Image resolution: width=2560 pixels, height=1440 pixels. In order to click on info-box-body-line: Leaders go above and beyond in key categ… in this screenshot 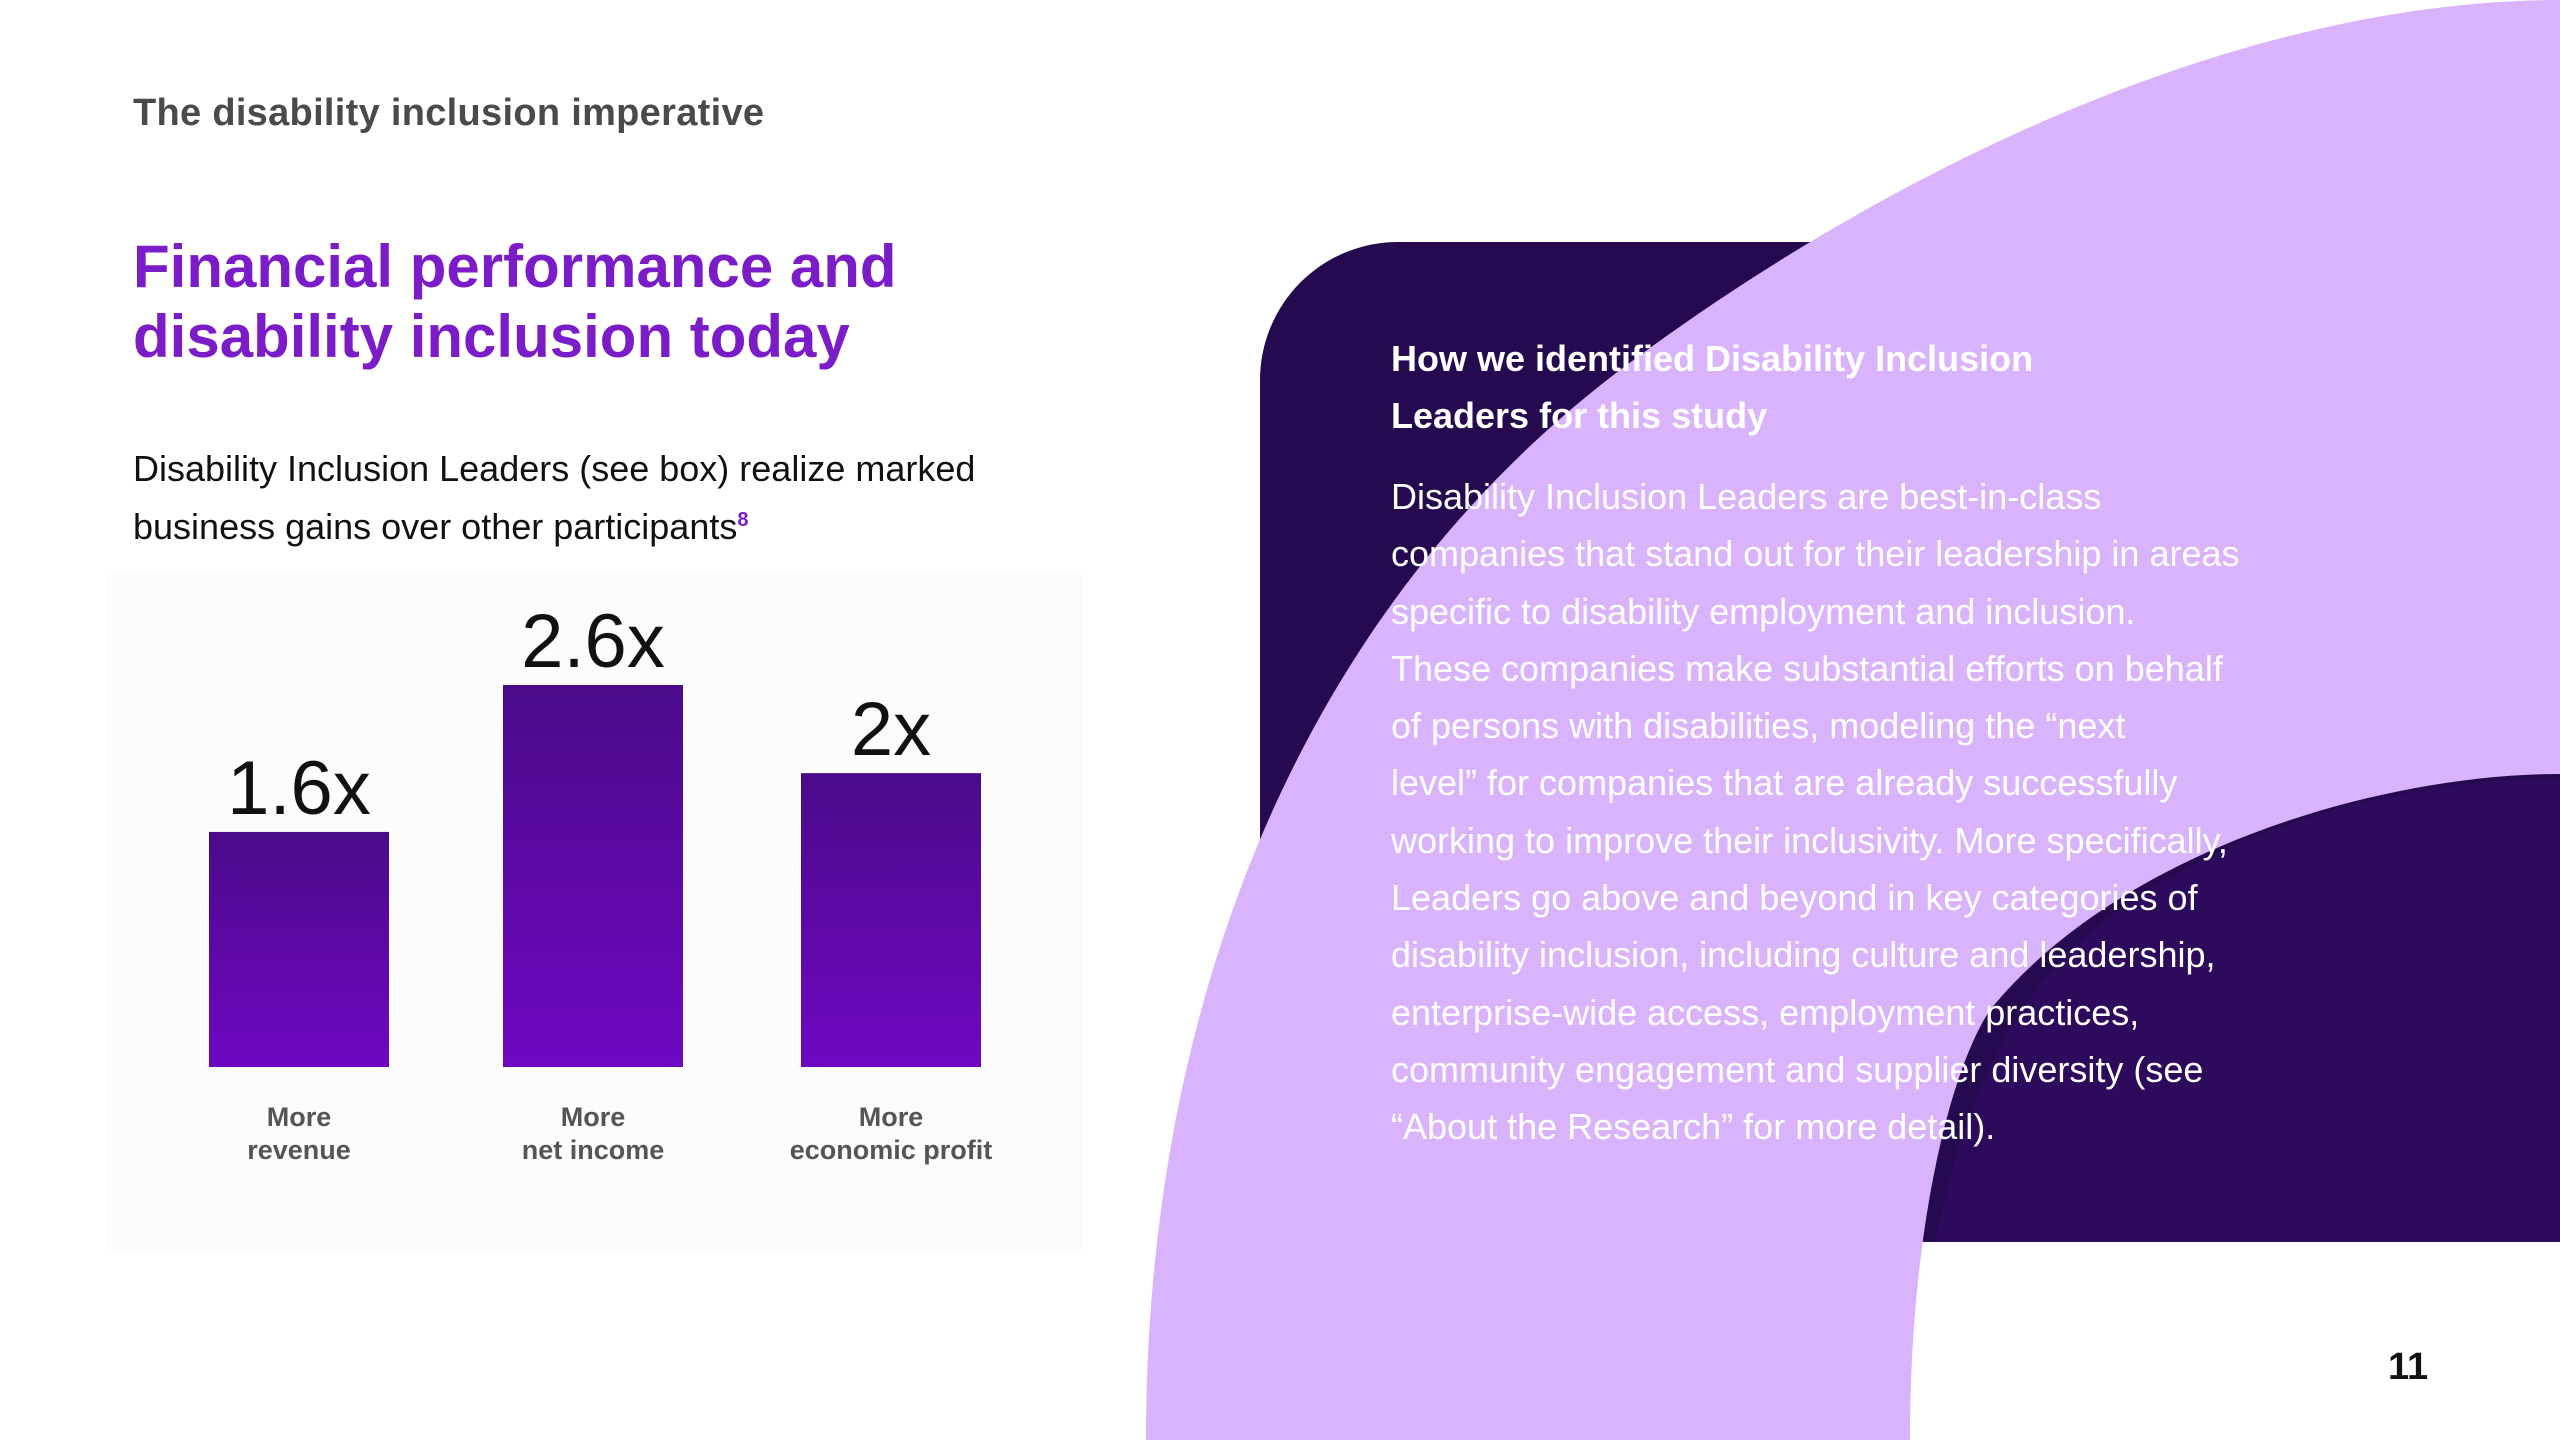, I will do `click(1794, 898)`.